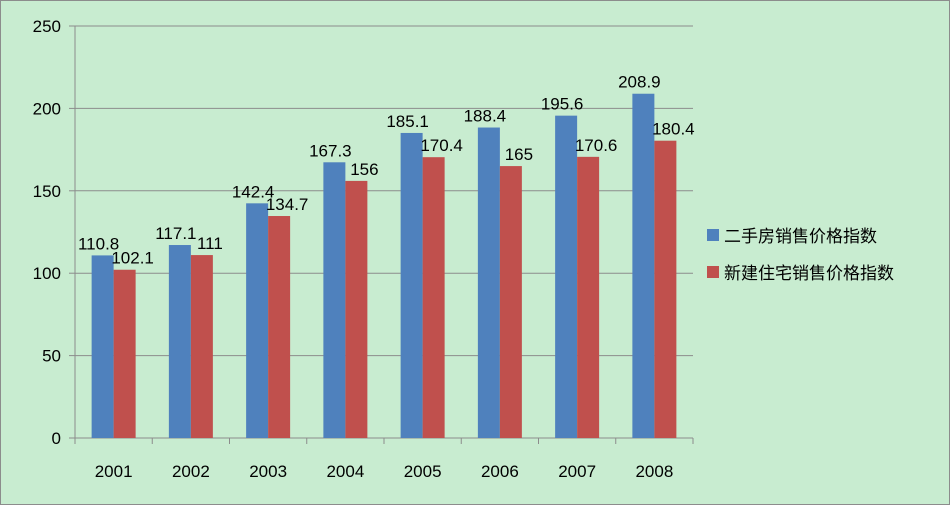 The height and width of the screenshot is (505, 950). What do you see at coordinates (210, 243) in the screenshot?
I see `data-label: 111` at bounding box center [210, 243].